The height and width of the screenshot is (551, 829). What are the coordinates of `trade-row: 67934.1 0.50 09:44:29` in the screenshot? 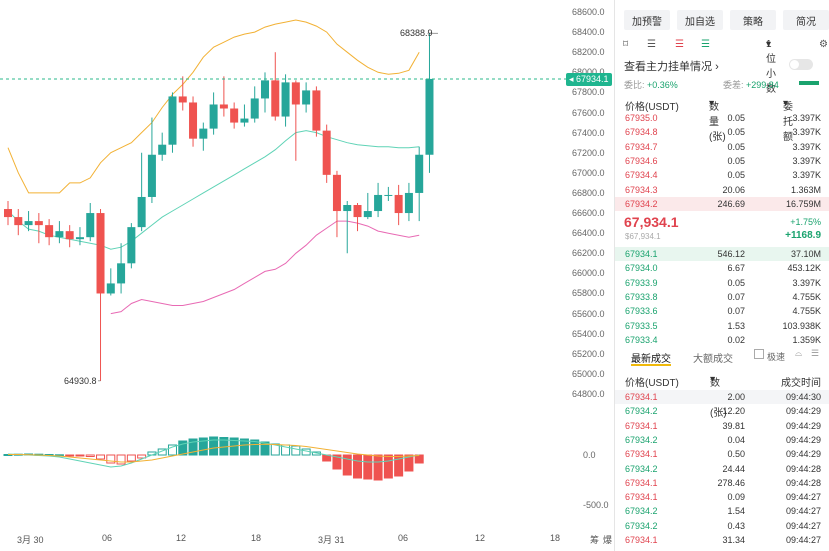 It's located at (722, 454).